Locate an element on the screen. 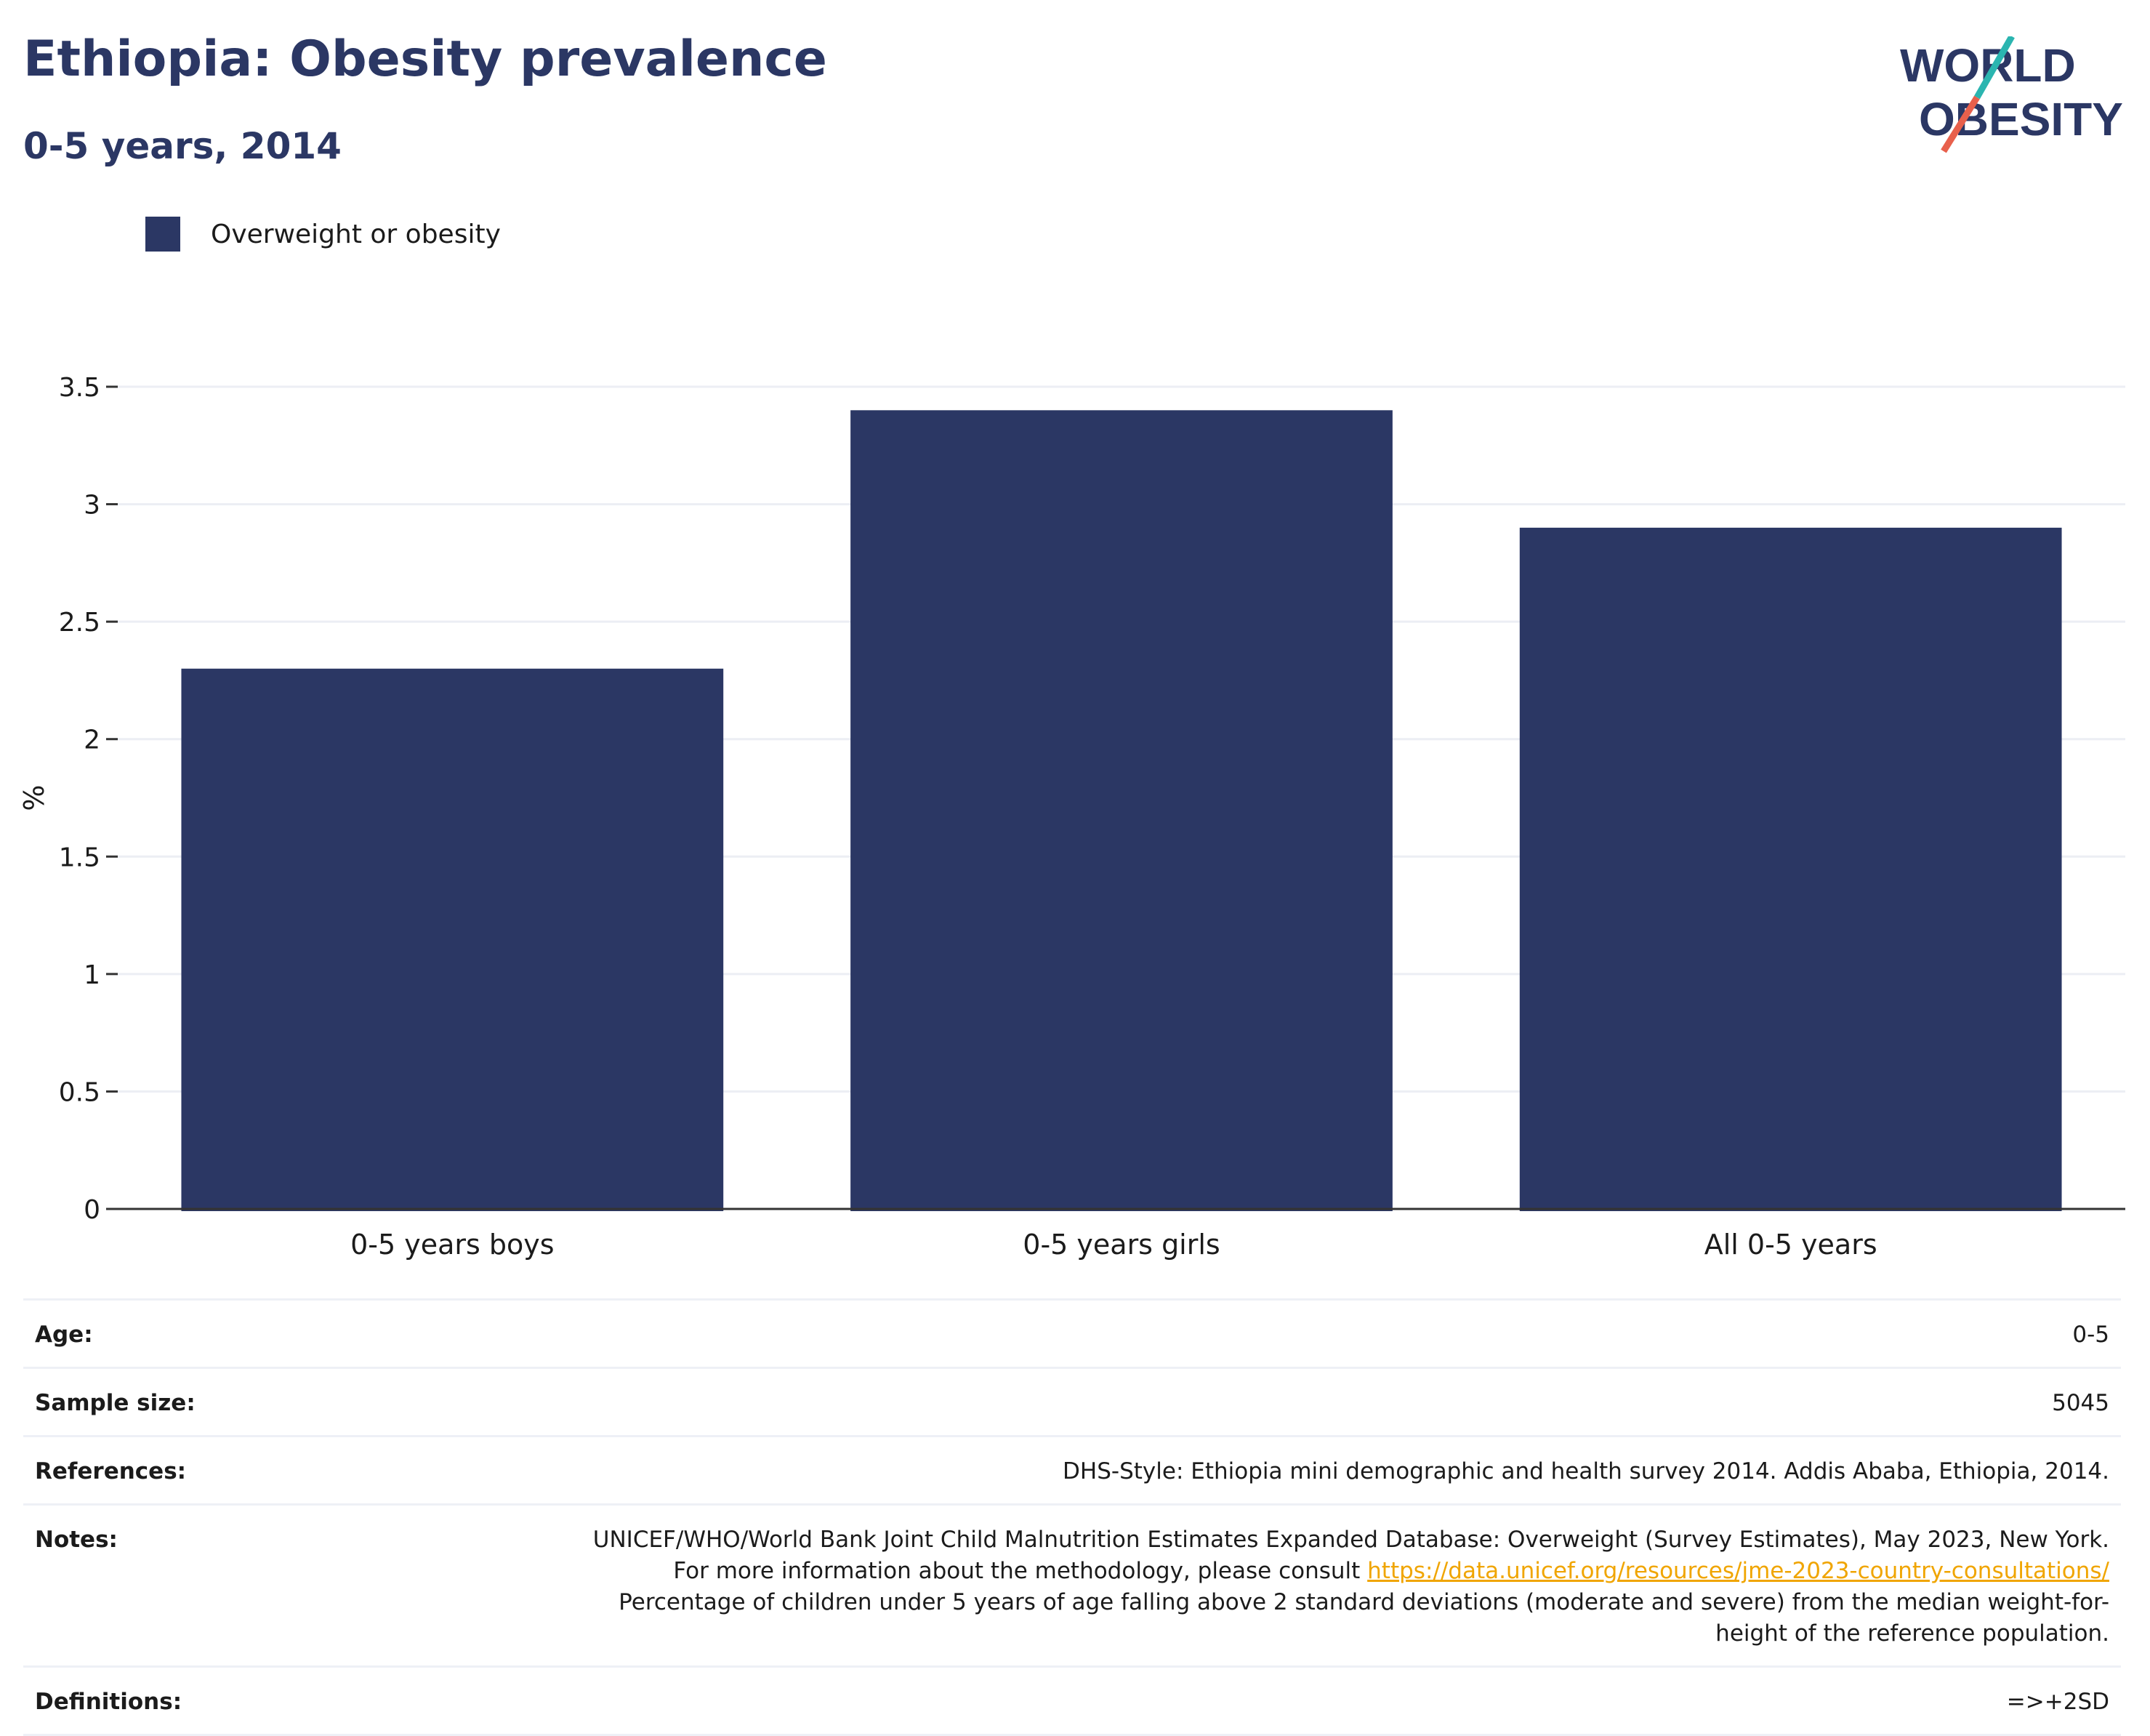  logo-slash-teal is located at coordinates (1994, 68).